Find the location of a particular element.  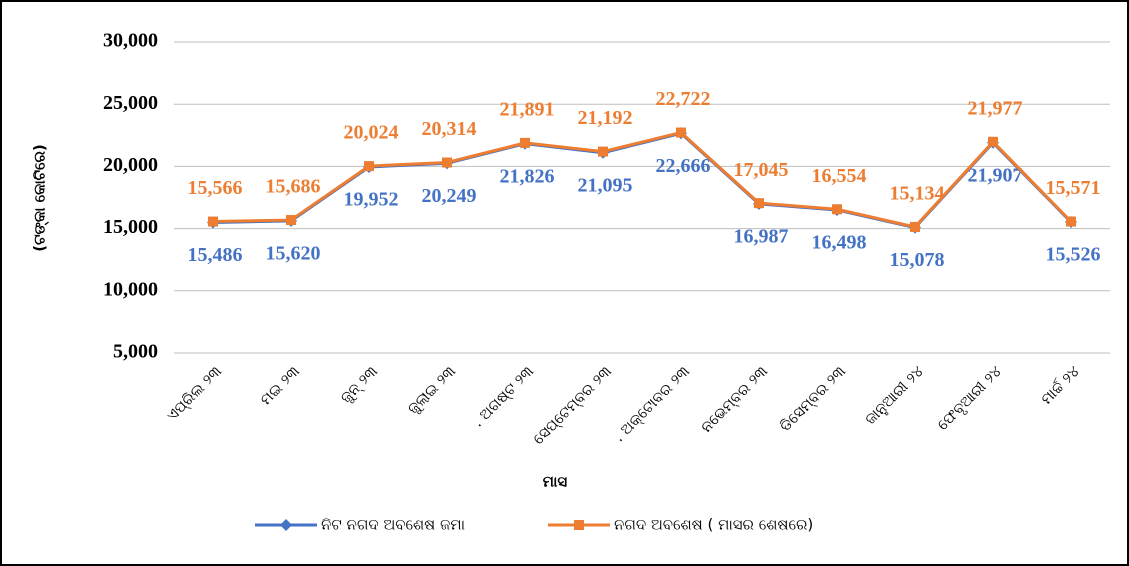

series-line is located at coordinates (642, 179).